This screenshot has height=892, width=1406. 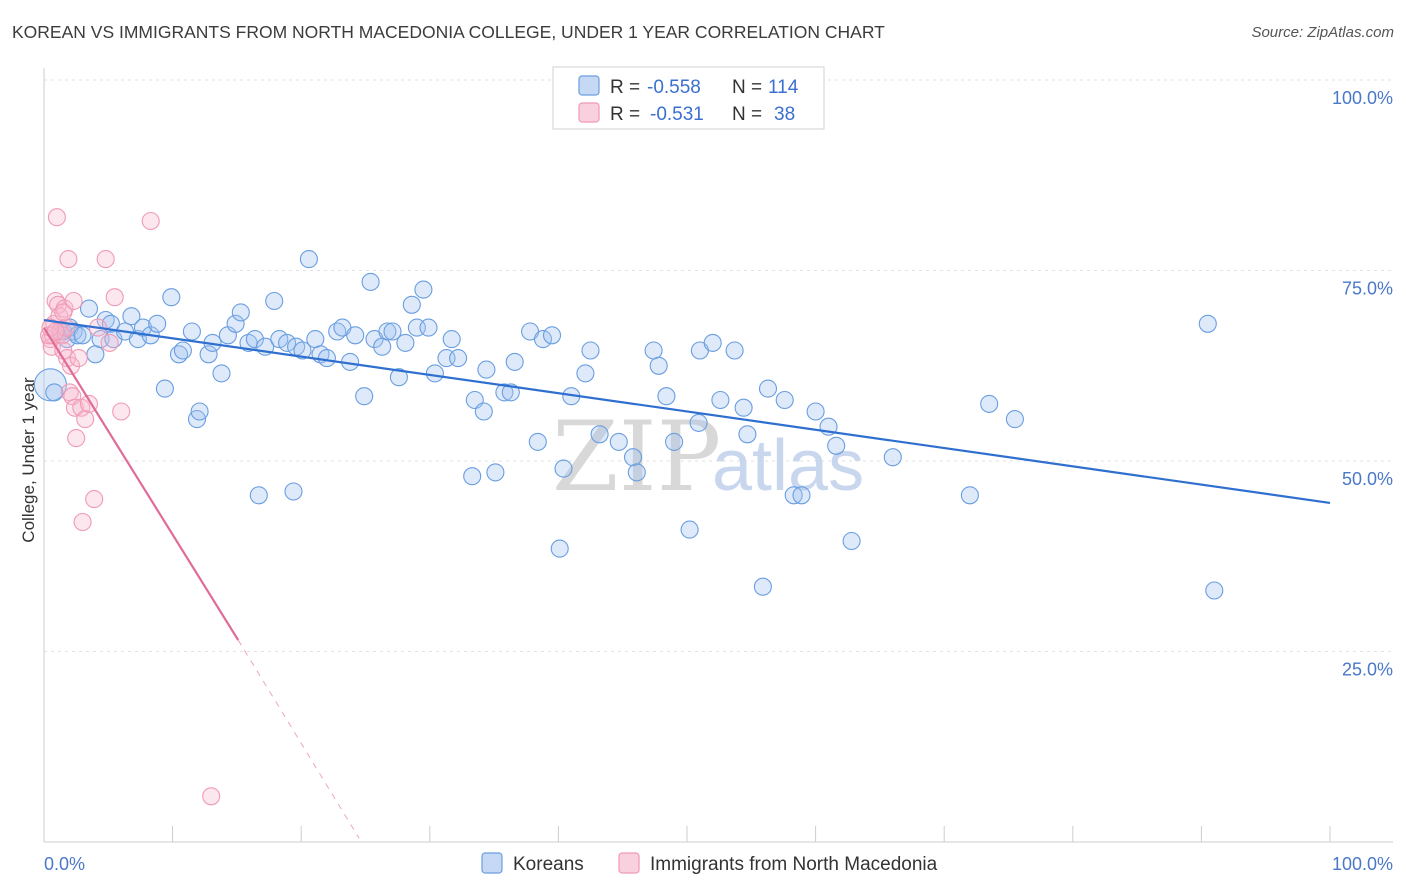 I want to click on legend-n-value-macedonia: 38, so click(x=784, y=114).